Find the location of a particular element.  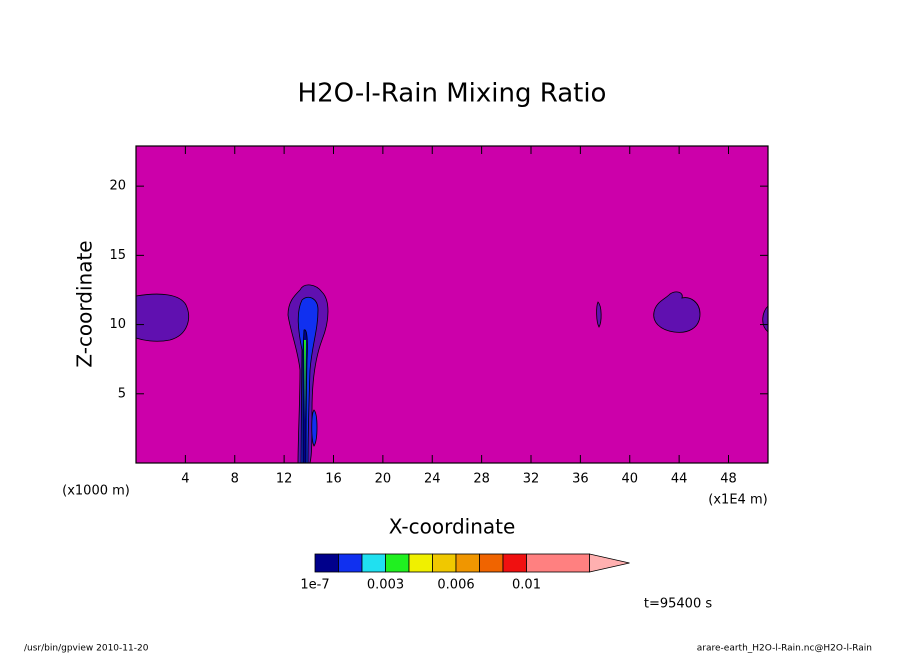

colorbar-tick-label: 0.003 is located at coordinates (385, 585).